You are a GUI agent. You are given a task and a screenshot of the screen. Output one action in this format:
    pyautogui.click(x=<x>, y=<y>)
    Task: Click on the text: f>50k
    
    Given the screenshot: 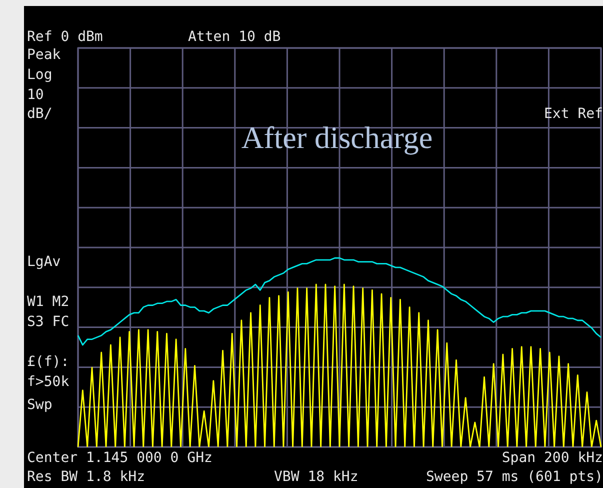 What is the action you would take?
    pyautogui.click(x=48, y=382)
    